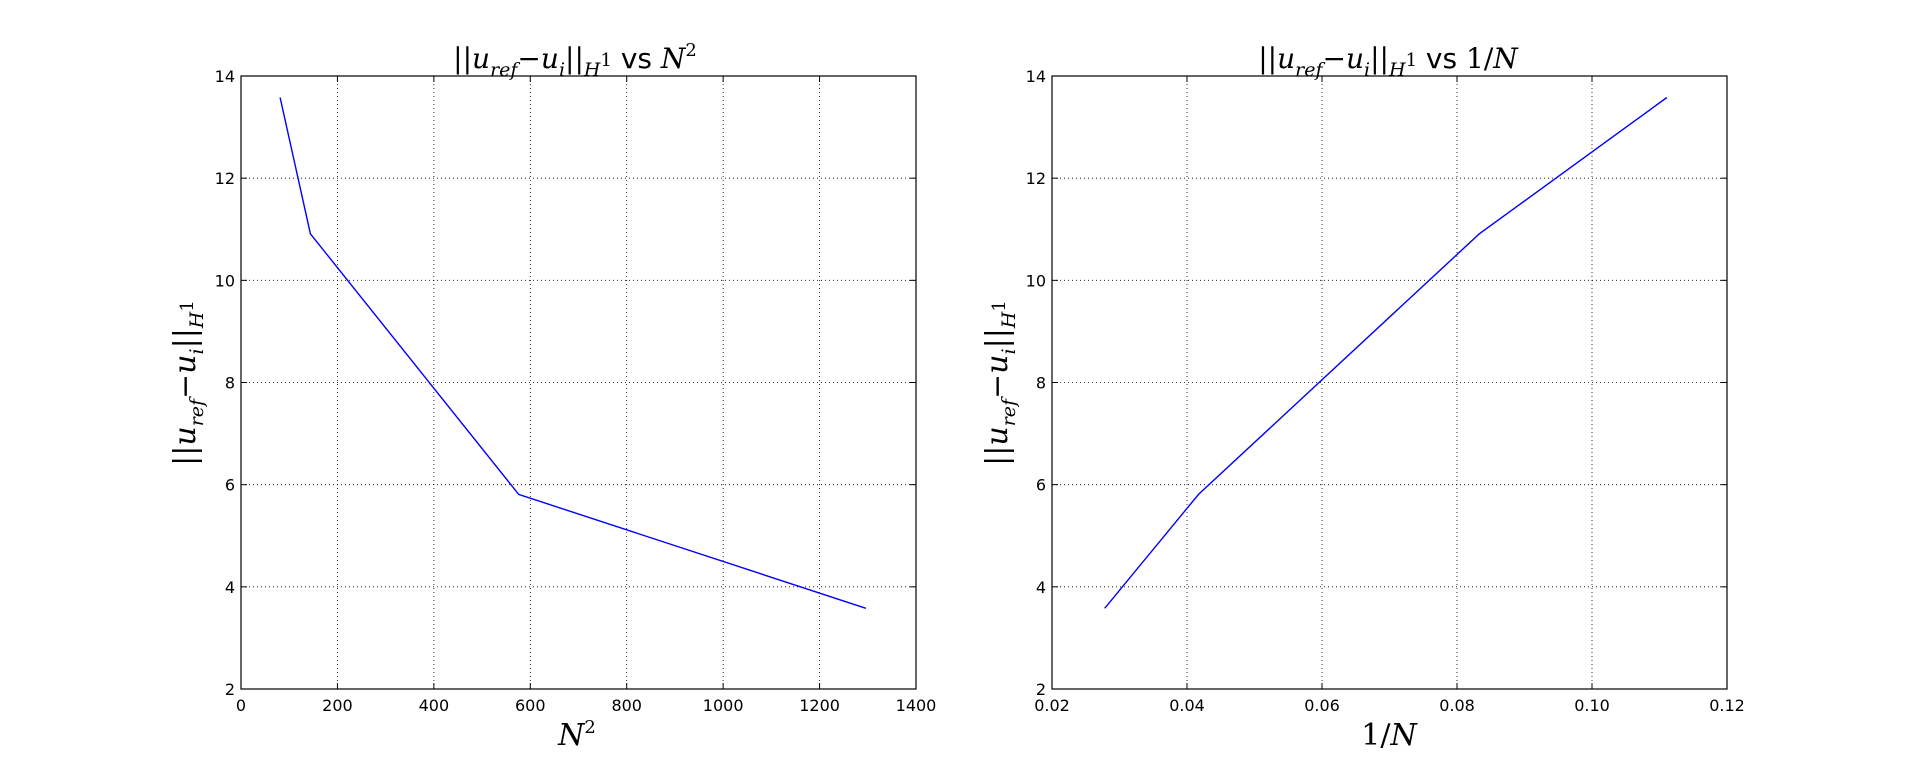  What do you see at coordinates (188, 383) in the screenshot?
I see `left-y-axis-title: ||uref−ui||H1` at bounding box center [188, 383].